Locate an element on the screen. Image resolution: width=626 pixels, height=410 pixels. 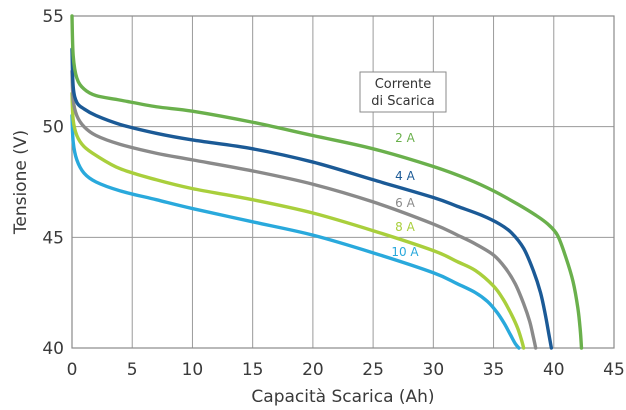
x-tick-label: 30 is located at coordinates (434, 370).